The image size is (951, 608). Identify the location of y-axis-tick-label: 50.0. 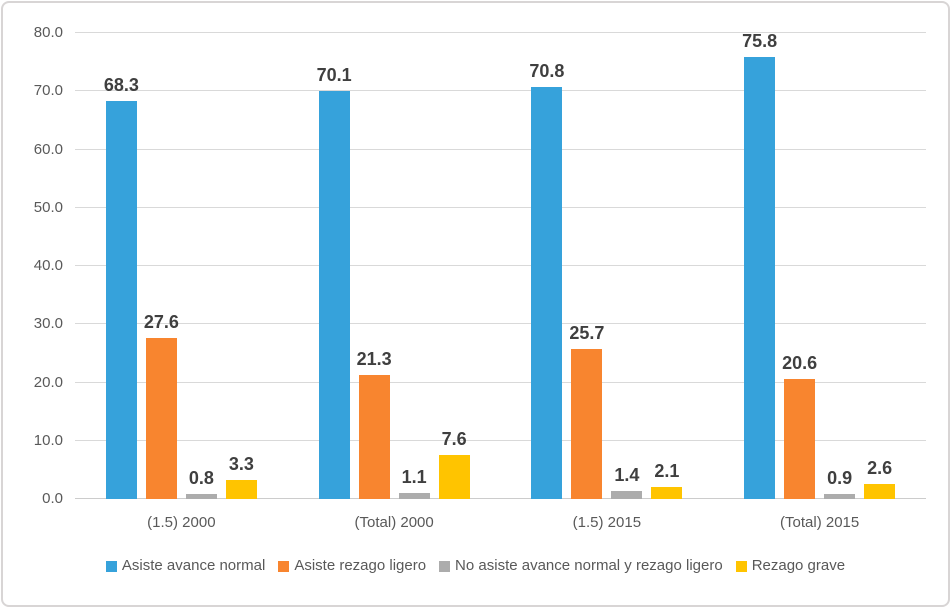
(48, 207).